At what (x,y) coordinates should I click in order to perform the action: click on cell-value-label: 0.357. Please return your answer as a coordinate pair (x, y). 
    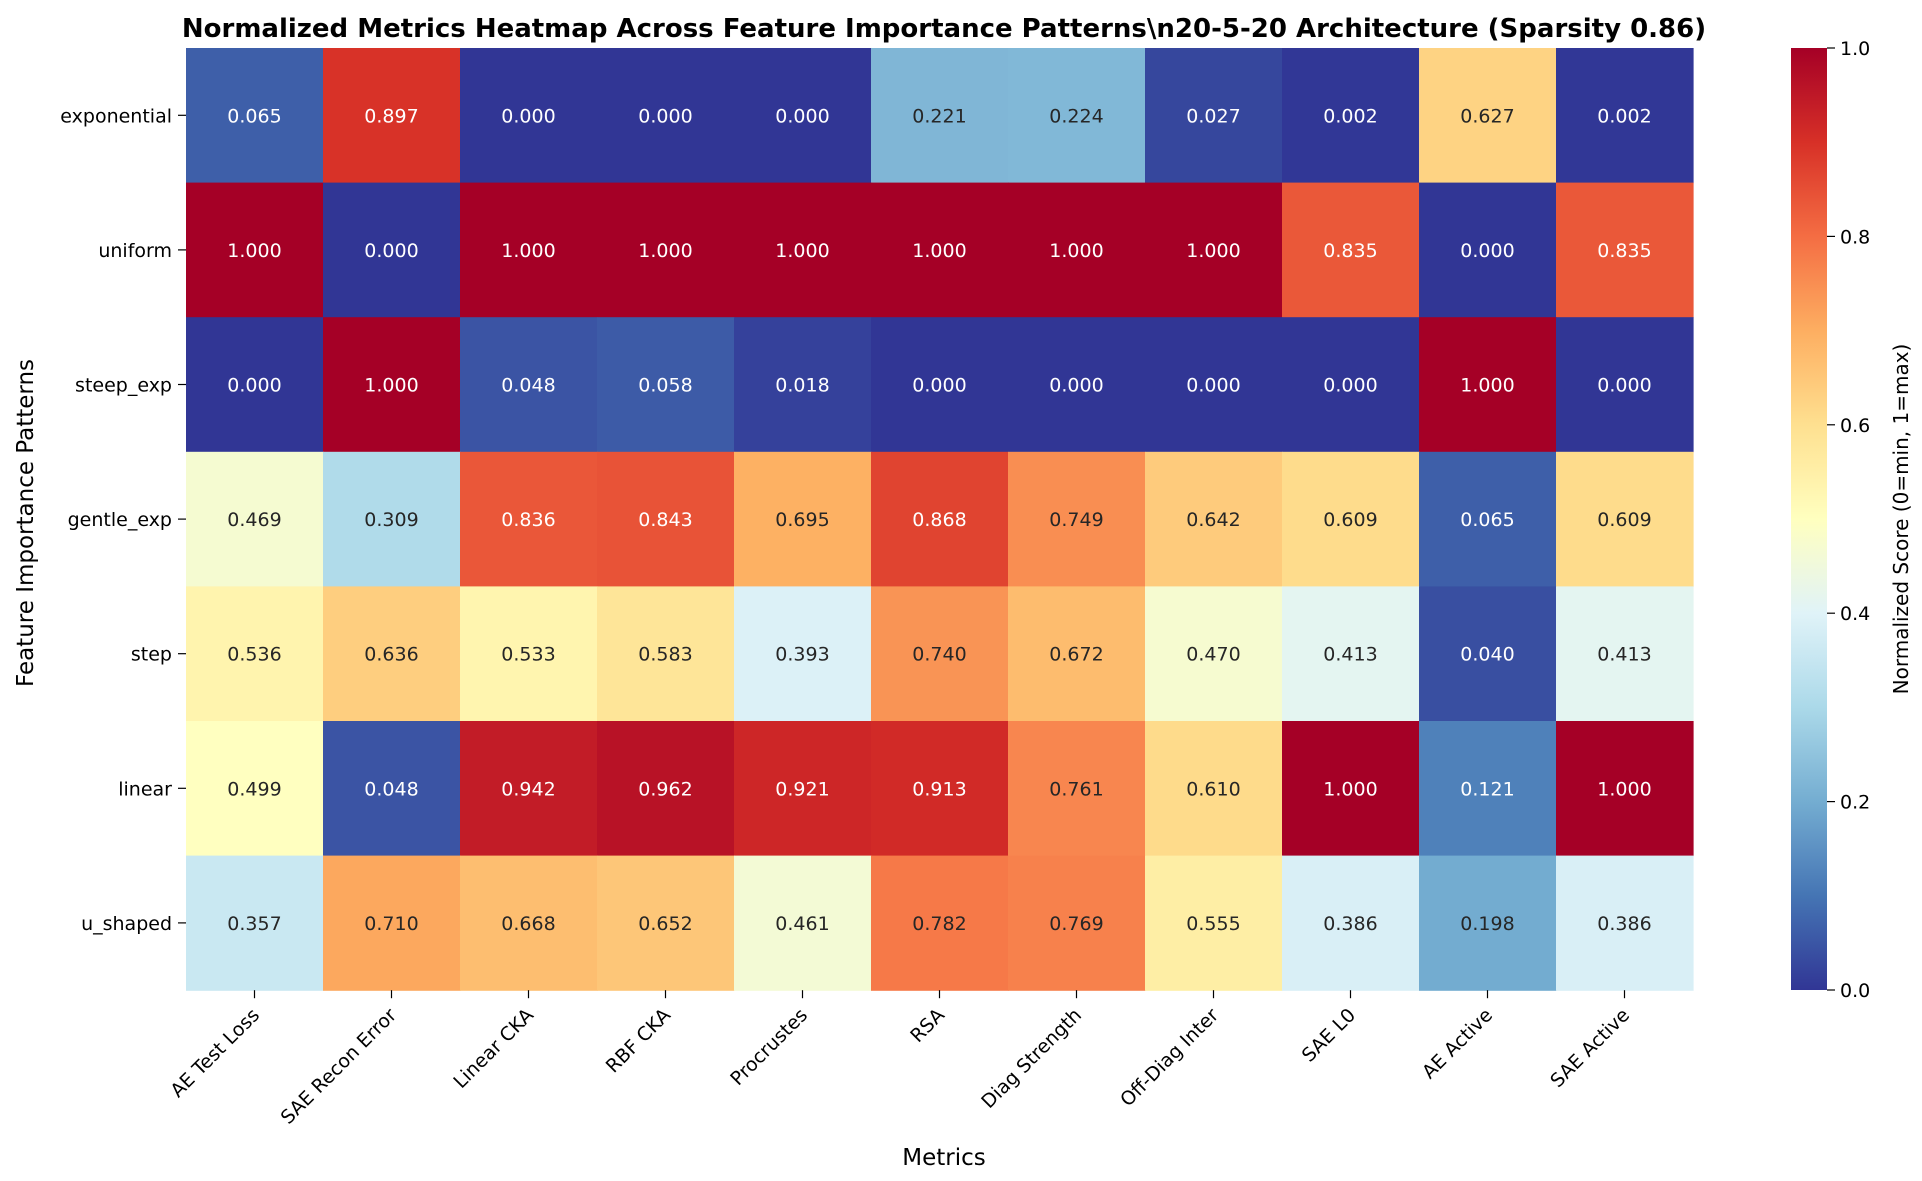
    Looking at the image, I should click on (254, 924).